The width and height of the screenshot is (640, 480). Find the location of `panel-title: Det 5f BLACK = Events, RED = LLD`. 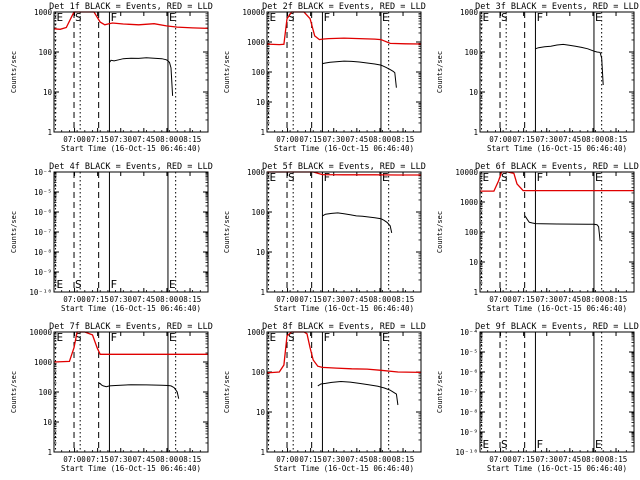

panel-title: Det 5f BLACK = Events, RED = LLD is located at coordinates (344, 167).